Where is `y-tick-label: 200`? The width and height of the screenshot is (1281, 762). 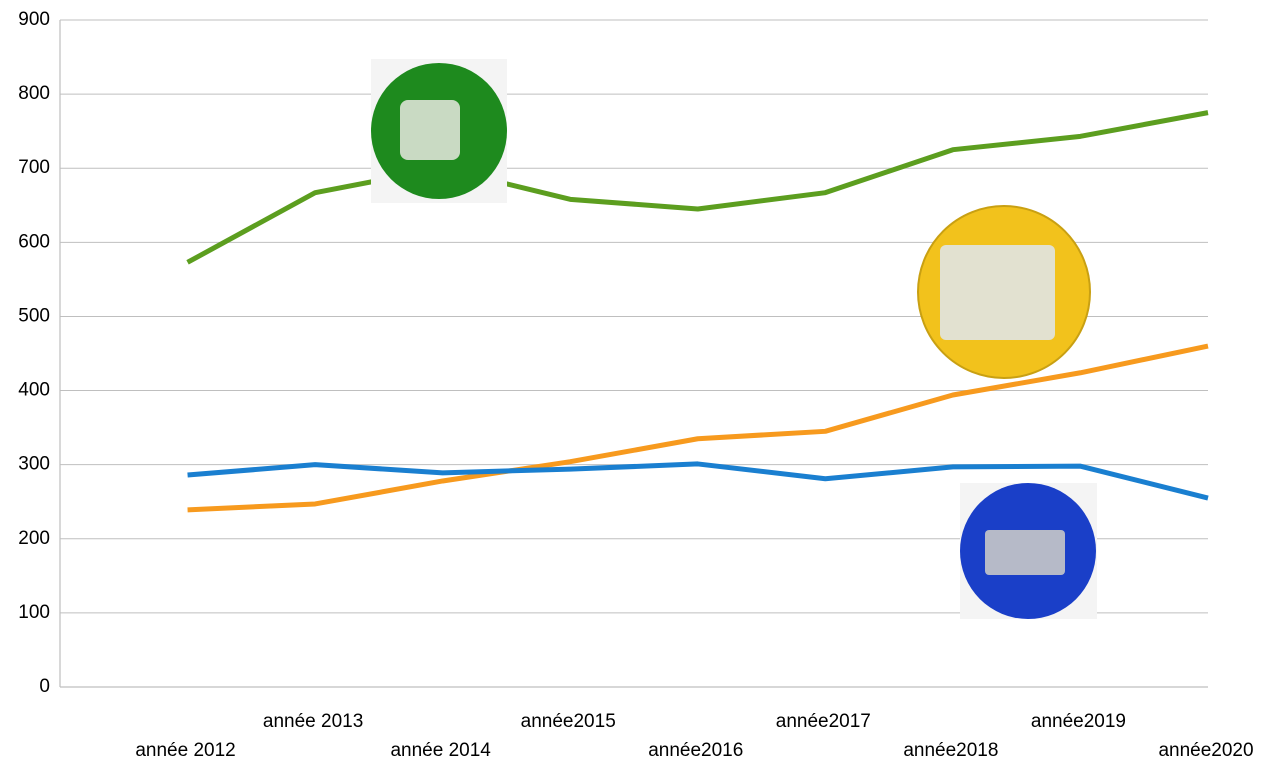 y-tick-label: 200 is located at coordinates (34, 538).